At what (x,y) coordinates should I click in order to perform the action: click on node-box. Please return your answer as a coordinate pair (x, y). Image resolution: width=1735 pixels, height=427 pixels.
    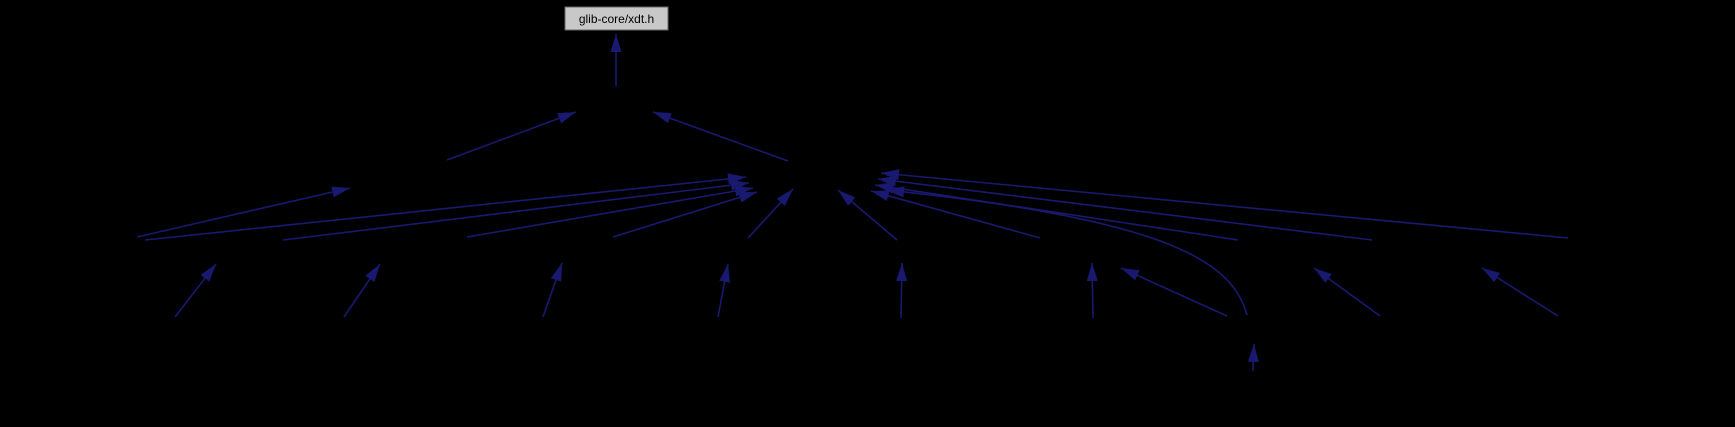
    Looking at the image, I should click on (616, 18).